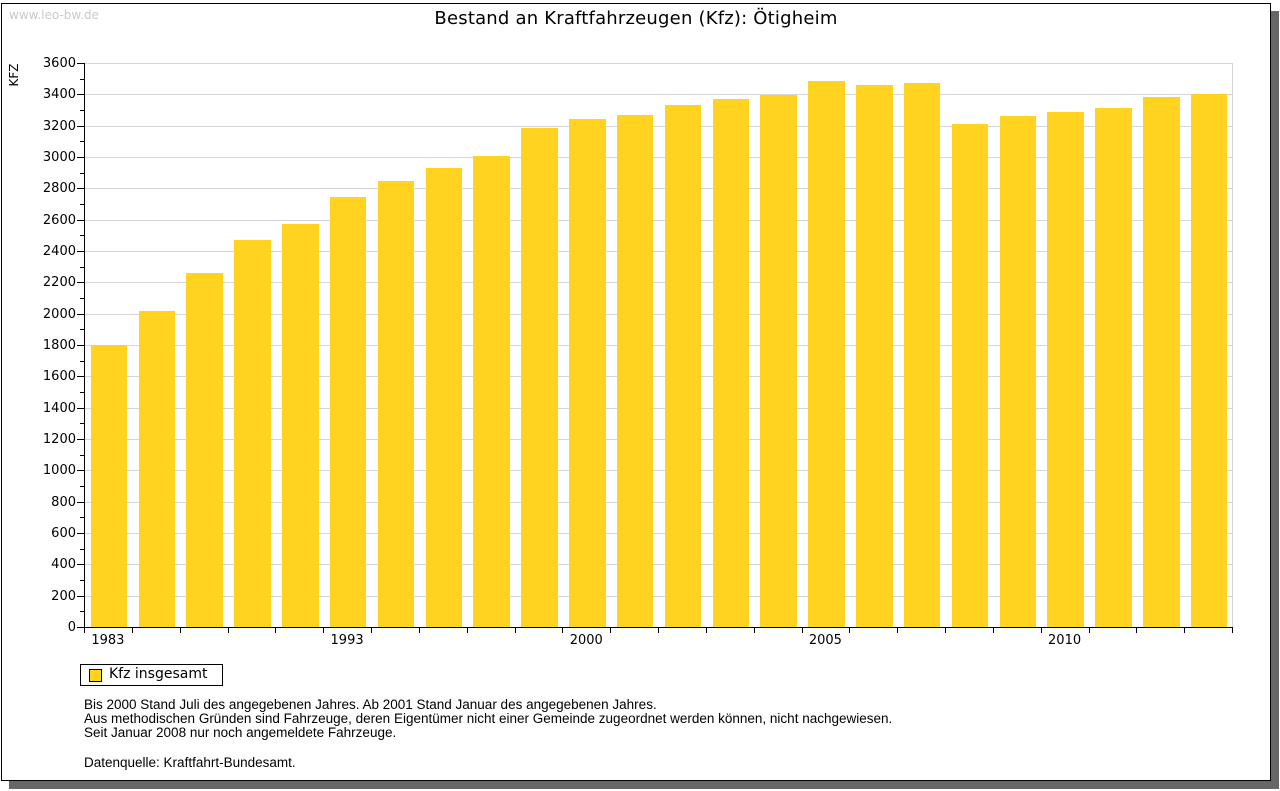 This screenshot has height=791, width=1280. I want to click on x-tick-label-2010: 2010, so click(1065, 640).